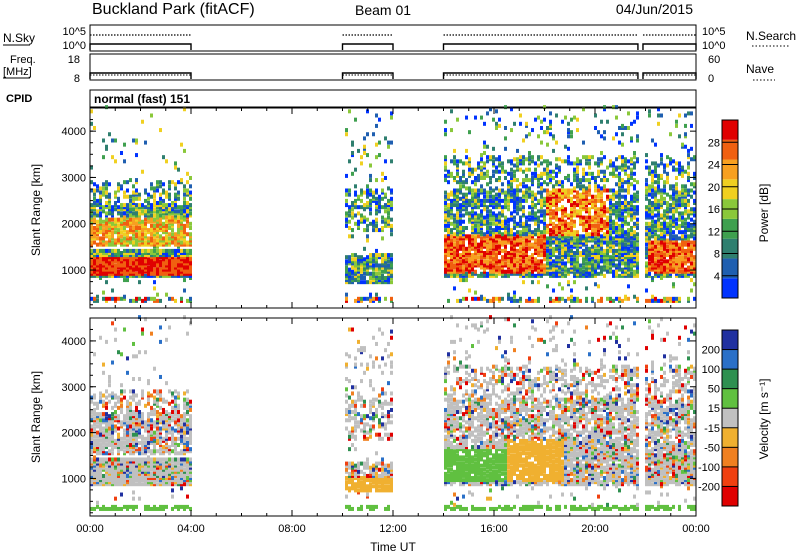 Image resolution: width=800 pixels, height=554 pixels. I want to click on y-tick-label: 2000, so click(74, 225).